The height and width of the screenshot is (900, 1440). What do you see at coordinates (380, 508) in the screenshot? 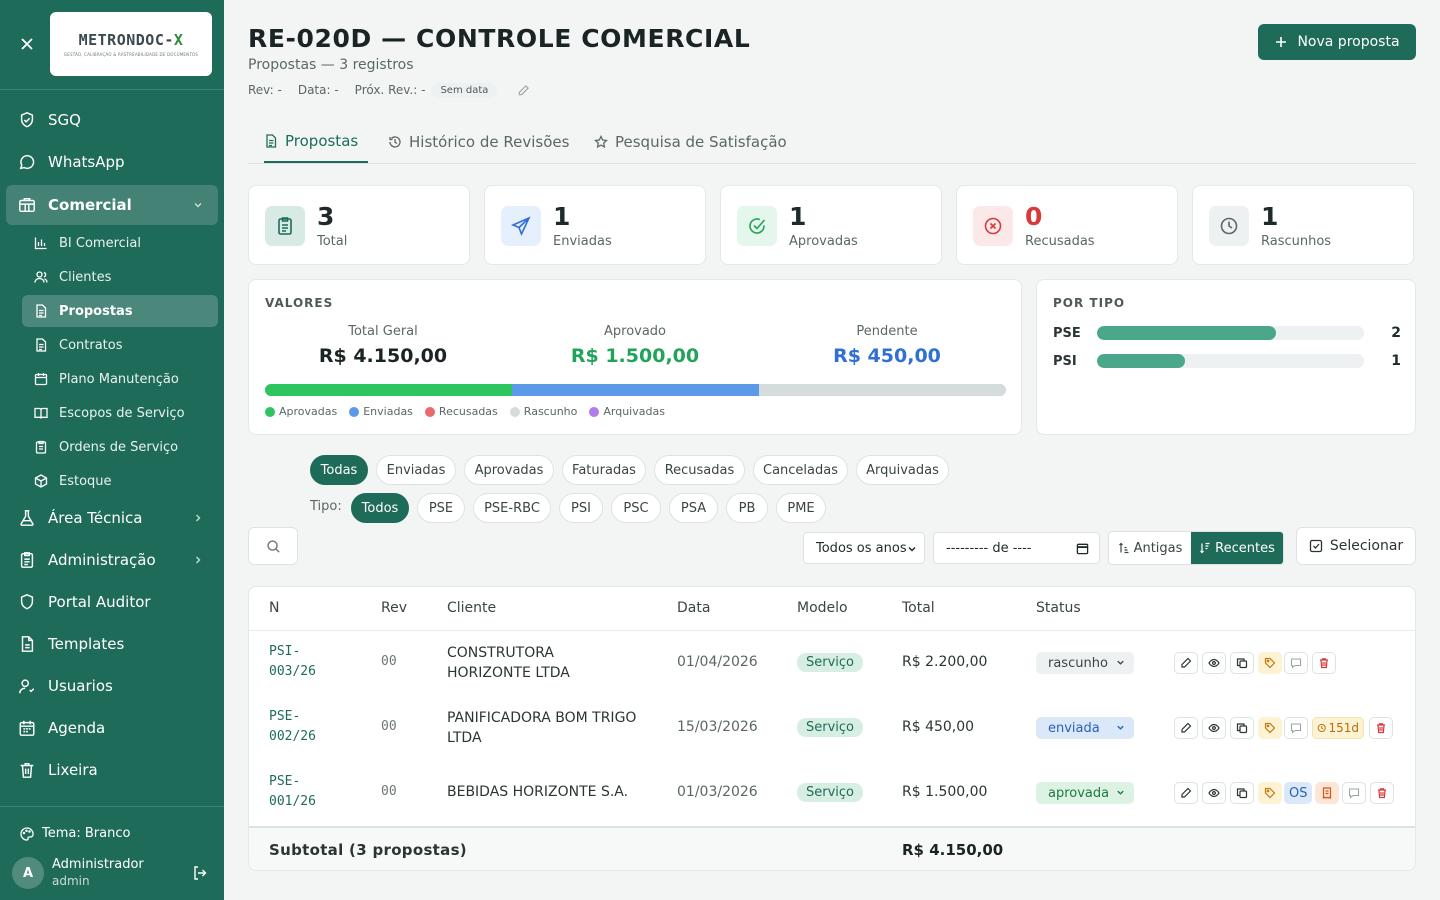
I see `tipo-todos: Todos` at bounding box center [380, 508].